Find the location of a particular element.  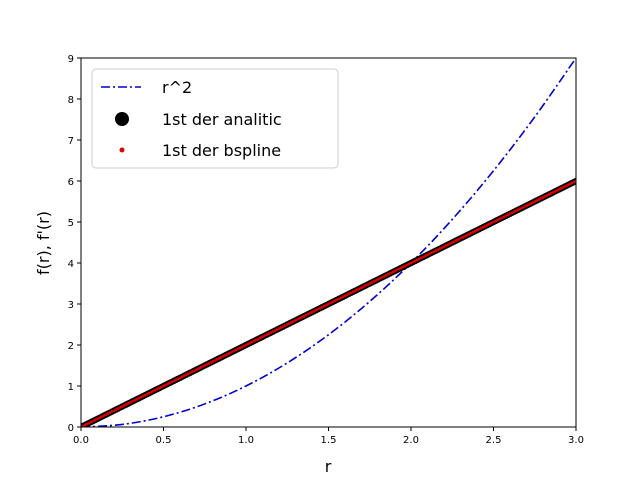

x-tick-label: 2.5 is located at coordinates (494, 440).